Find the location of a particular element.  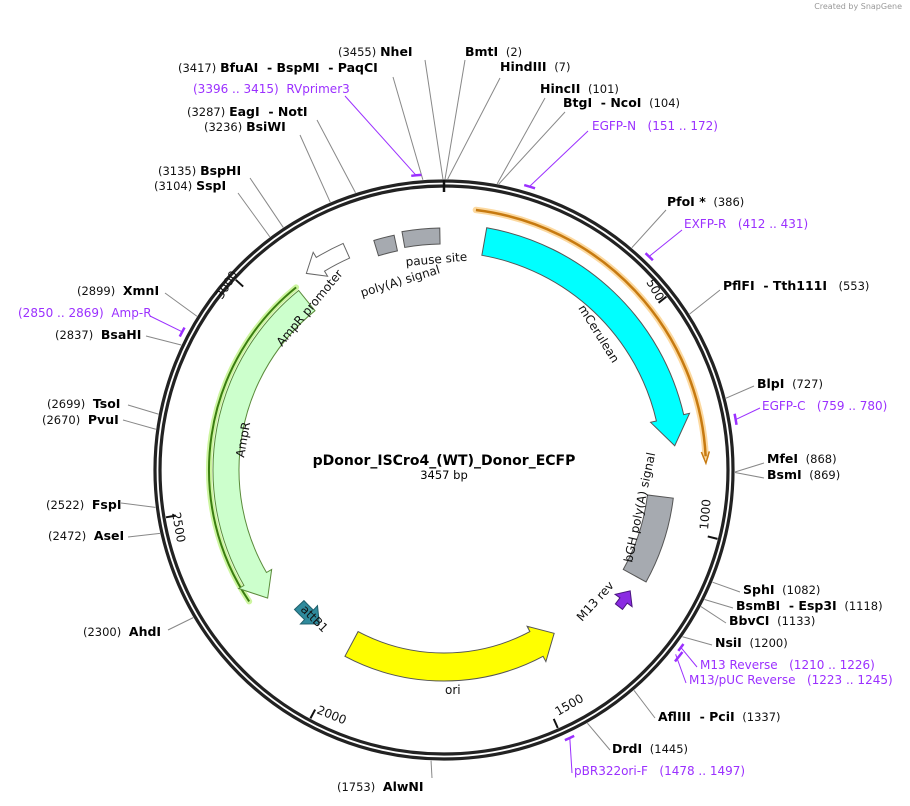

enzyme-site-mfei: MfeI (868) is located at coordinates (802, 459).